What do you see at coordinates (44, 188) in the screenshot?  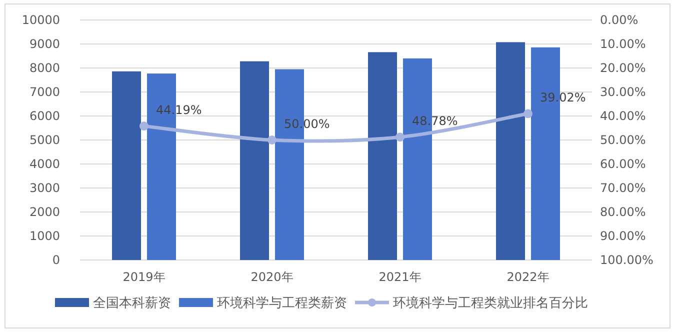 I see `y-tick-label: 3000` at bounding box center [44, 188].